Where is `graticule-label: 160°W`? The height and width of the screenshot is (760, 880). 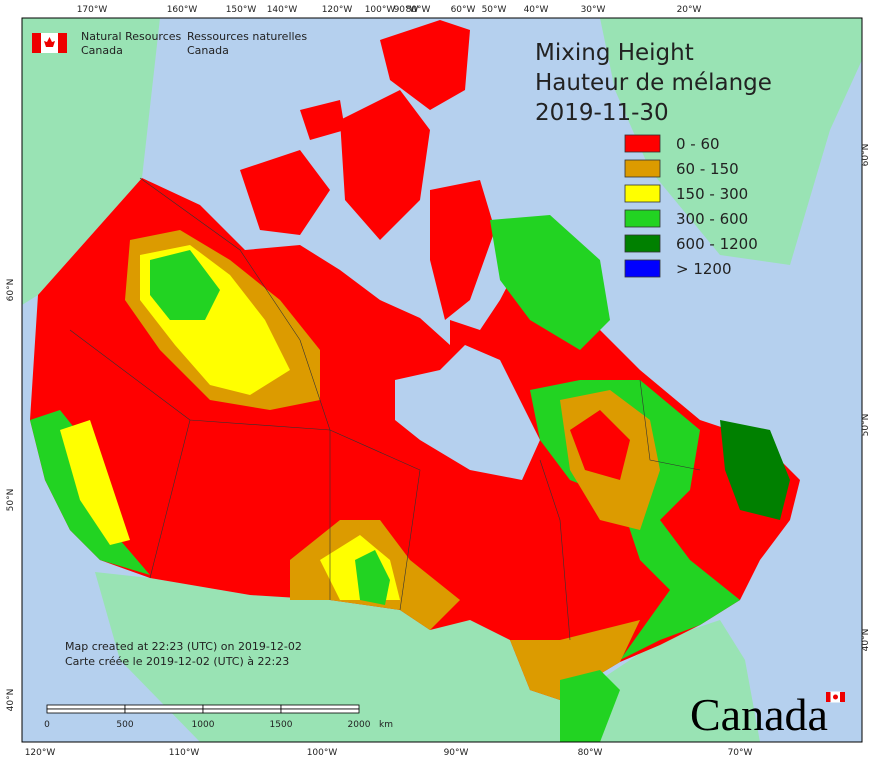
graticule-label: 160°W is located at coordinates (182, 10).